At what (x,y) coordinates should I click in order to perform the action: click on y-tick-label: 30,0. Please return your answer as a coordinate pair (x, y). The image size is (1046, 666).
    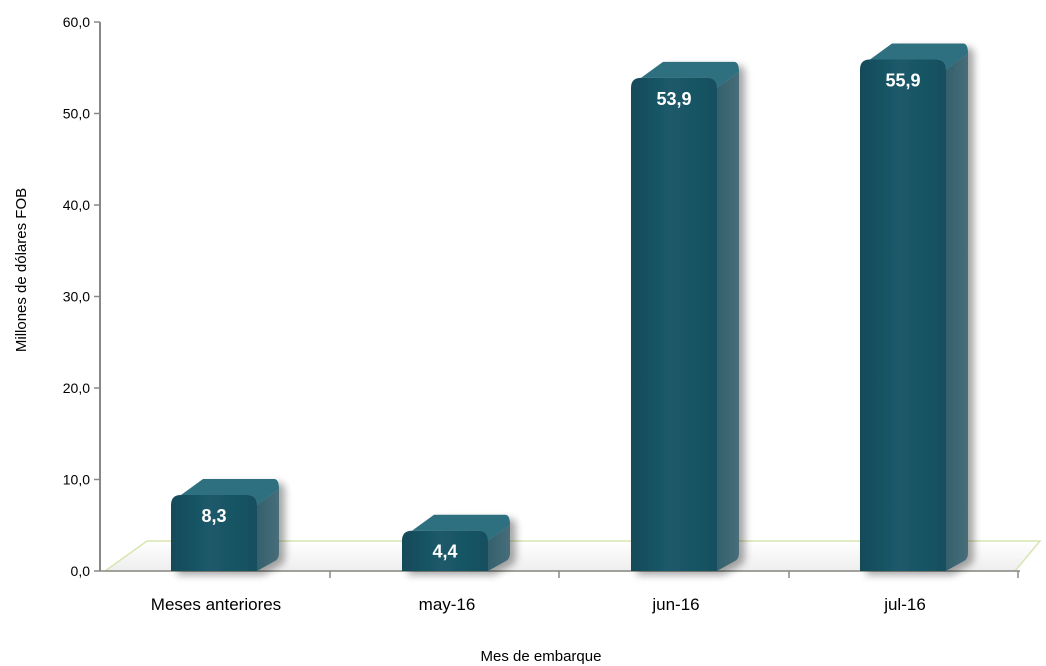
    Looking at the image, I should click on (76, 297).